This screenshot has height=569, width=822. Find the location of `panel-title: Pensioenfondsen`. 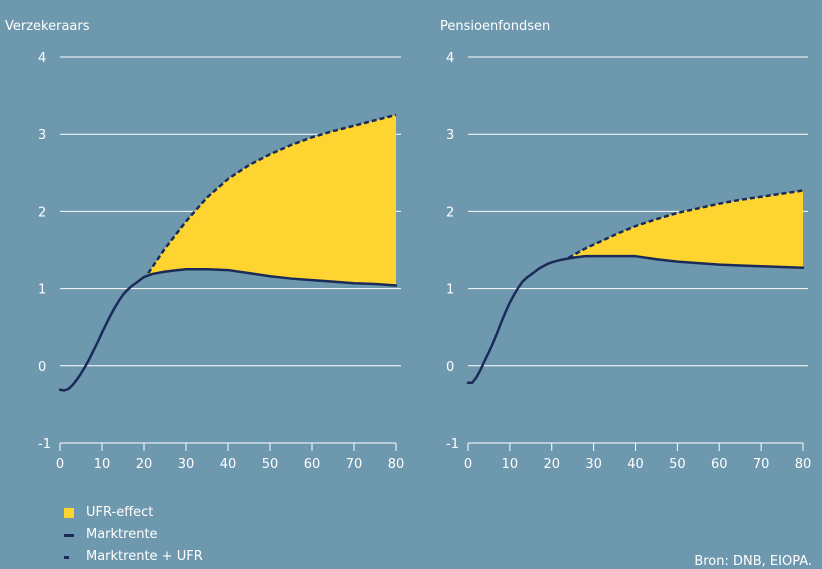

panel-title: Pensioenfondsen is located at coordinates (495, 26).